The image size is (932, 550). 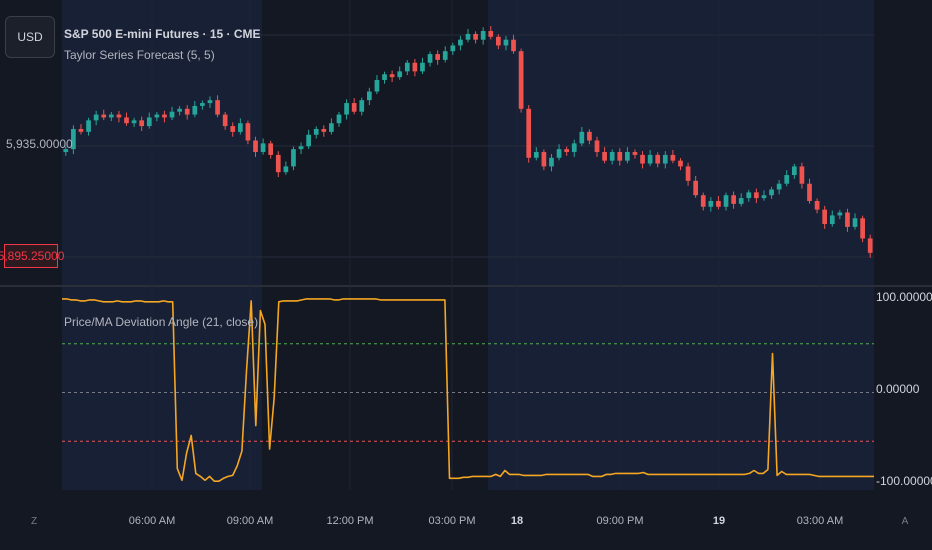 What do you see at coordinates (452, 521) in the screenshot?
I see `time-label: 03:00 PM` at bounding box center [452, 521].